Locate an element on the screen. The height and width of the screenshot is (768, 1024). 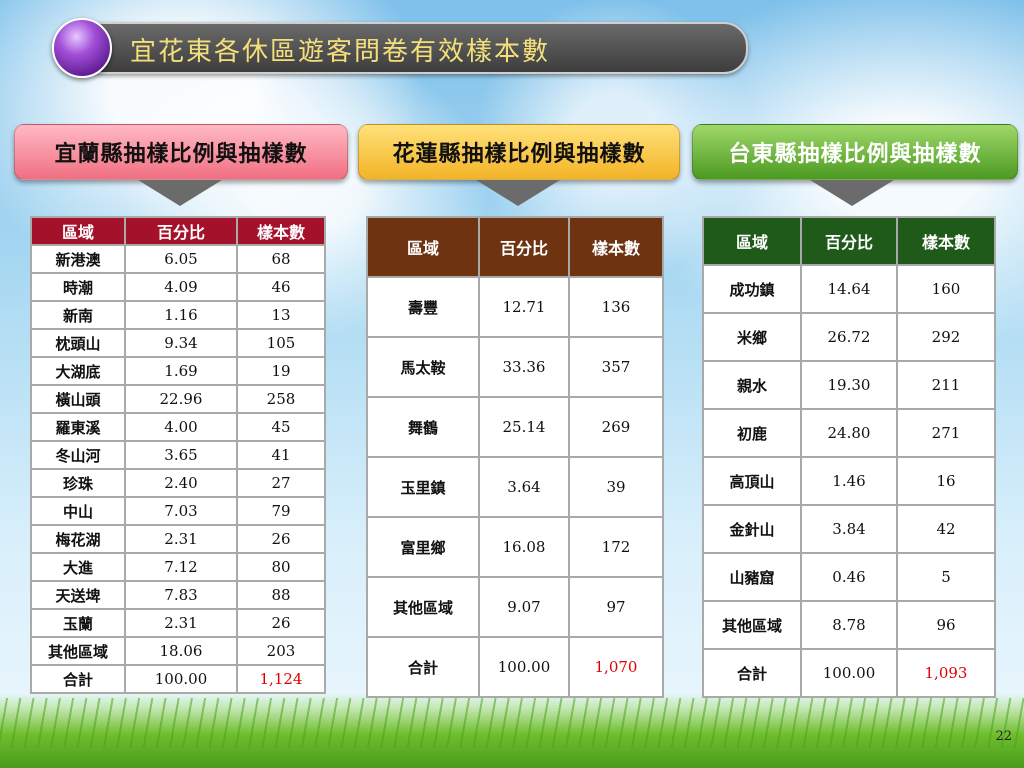
region-cell: 梅花湖 is located at coordinates (78, 539).